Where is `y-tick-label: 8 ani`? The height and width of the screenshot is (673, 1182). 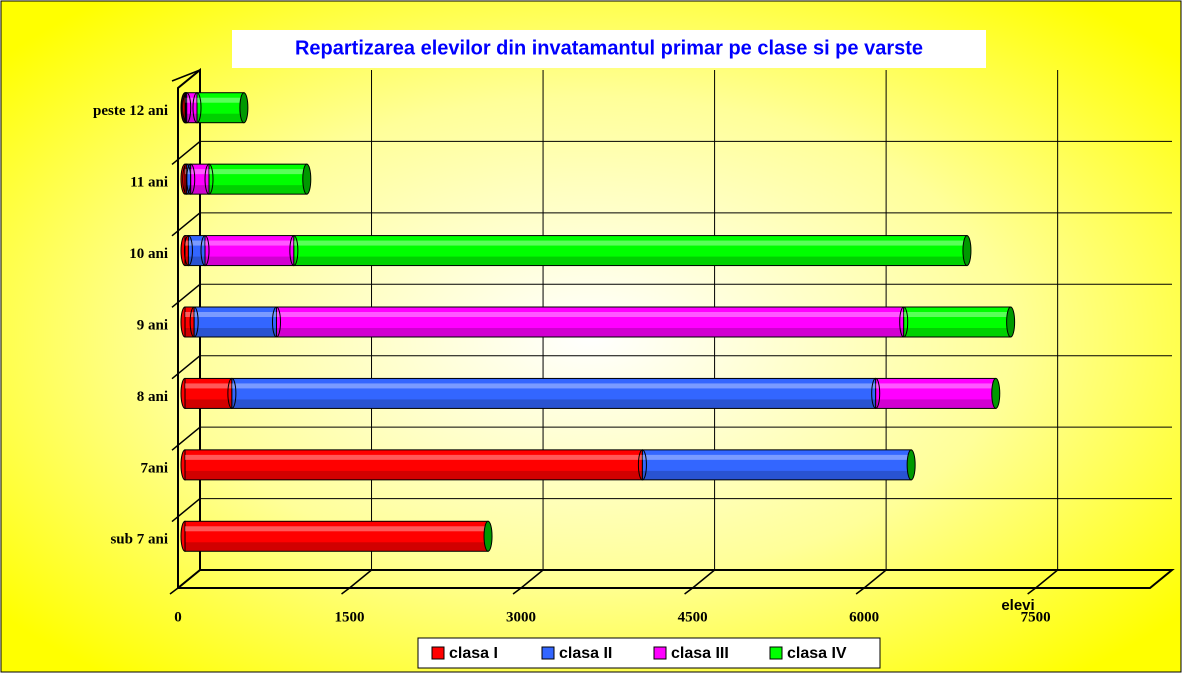
y-tick-label: 8 ani is located at coordinates (152, 397).